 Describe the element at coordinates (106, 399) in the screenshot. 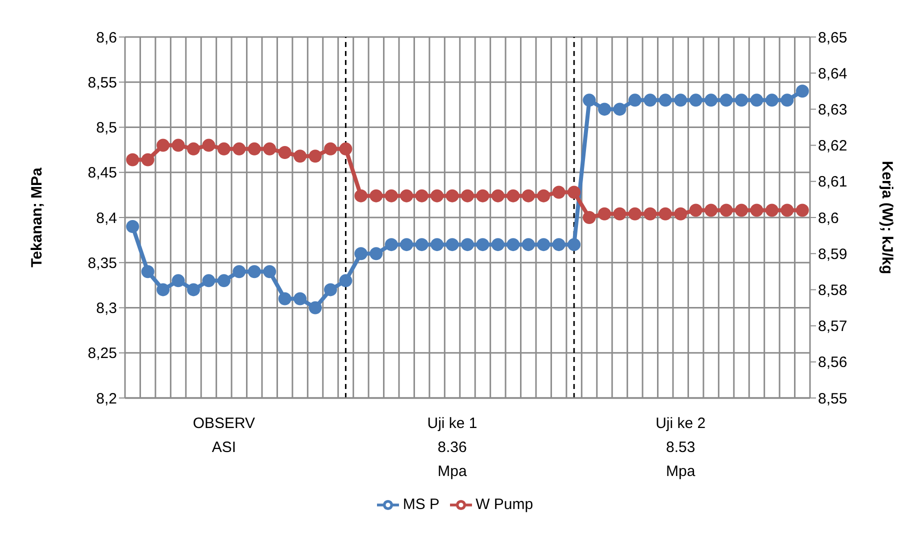

I see `y-tick-label: 8,2` at that location.